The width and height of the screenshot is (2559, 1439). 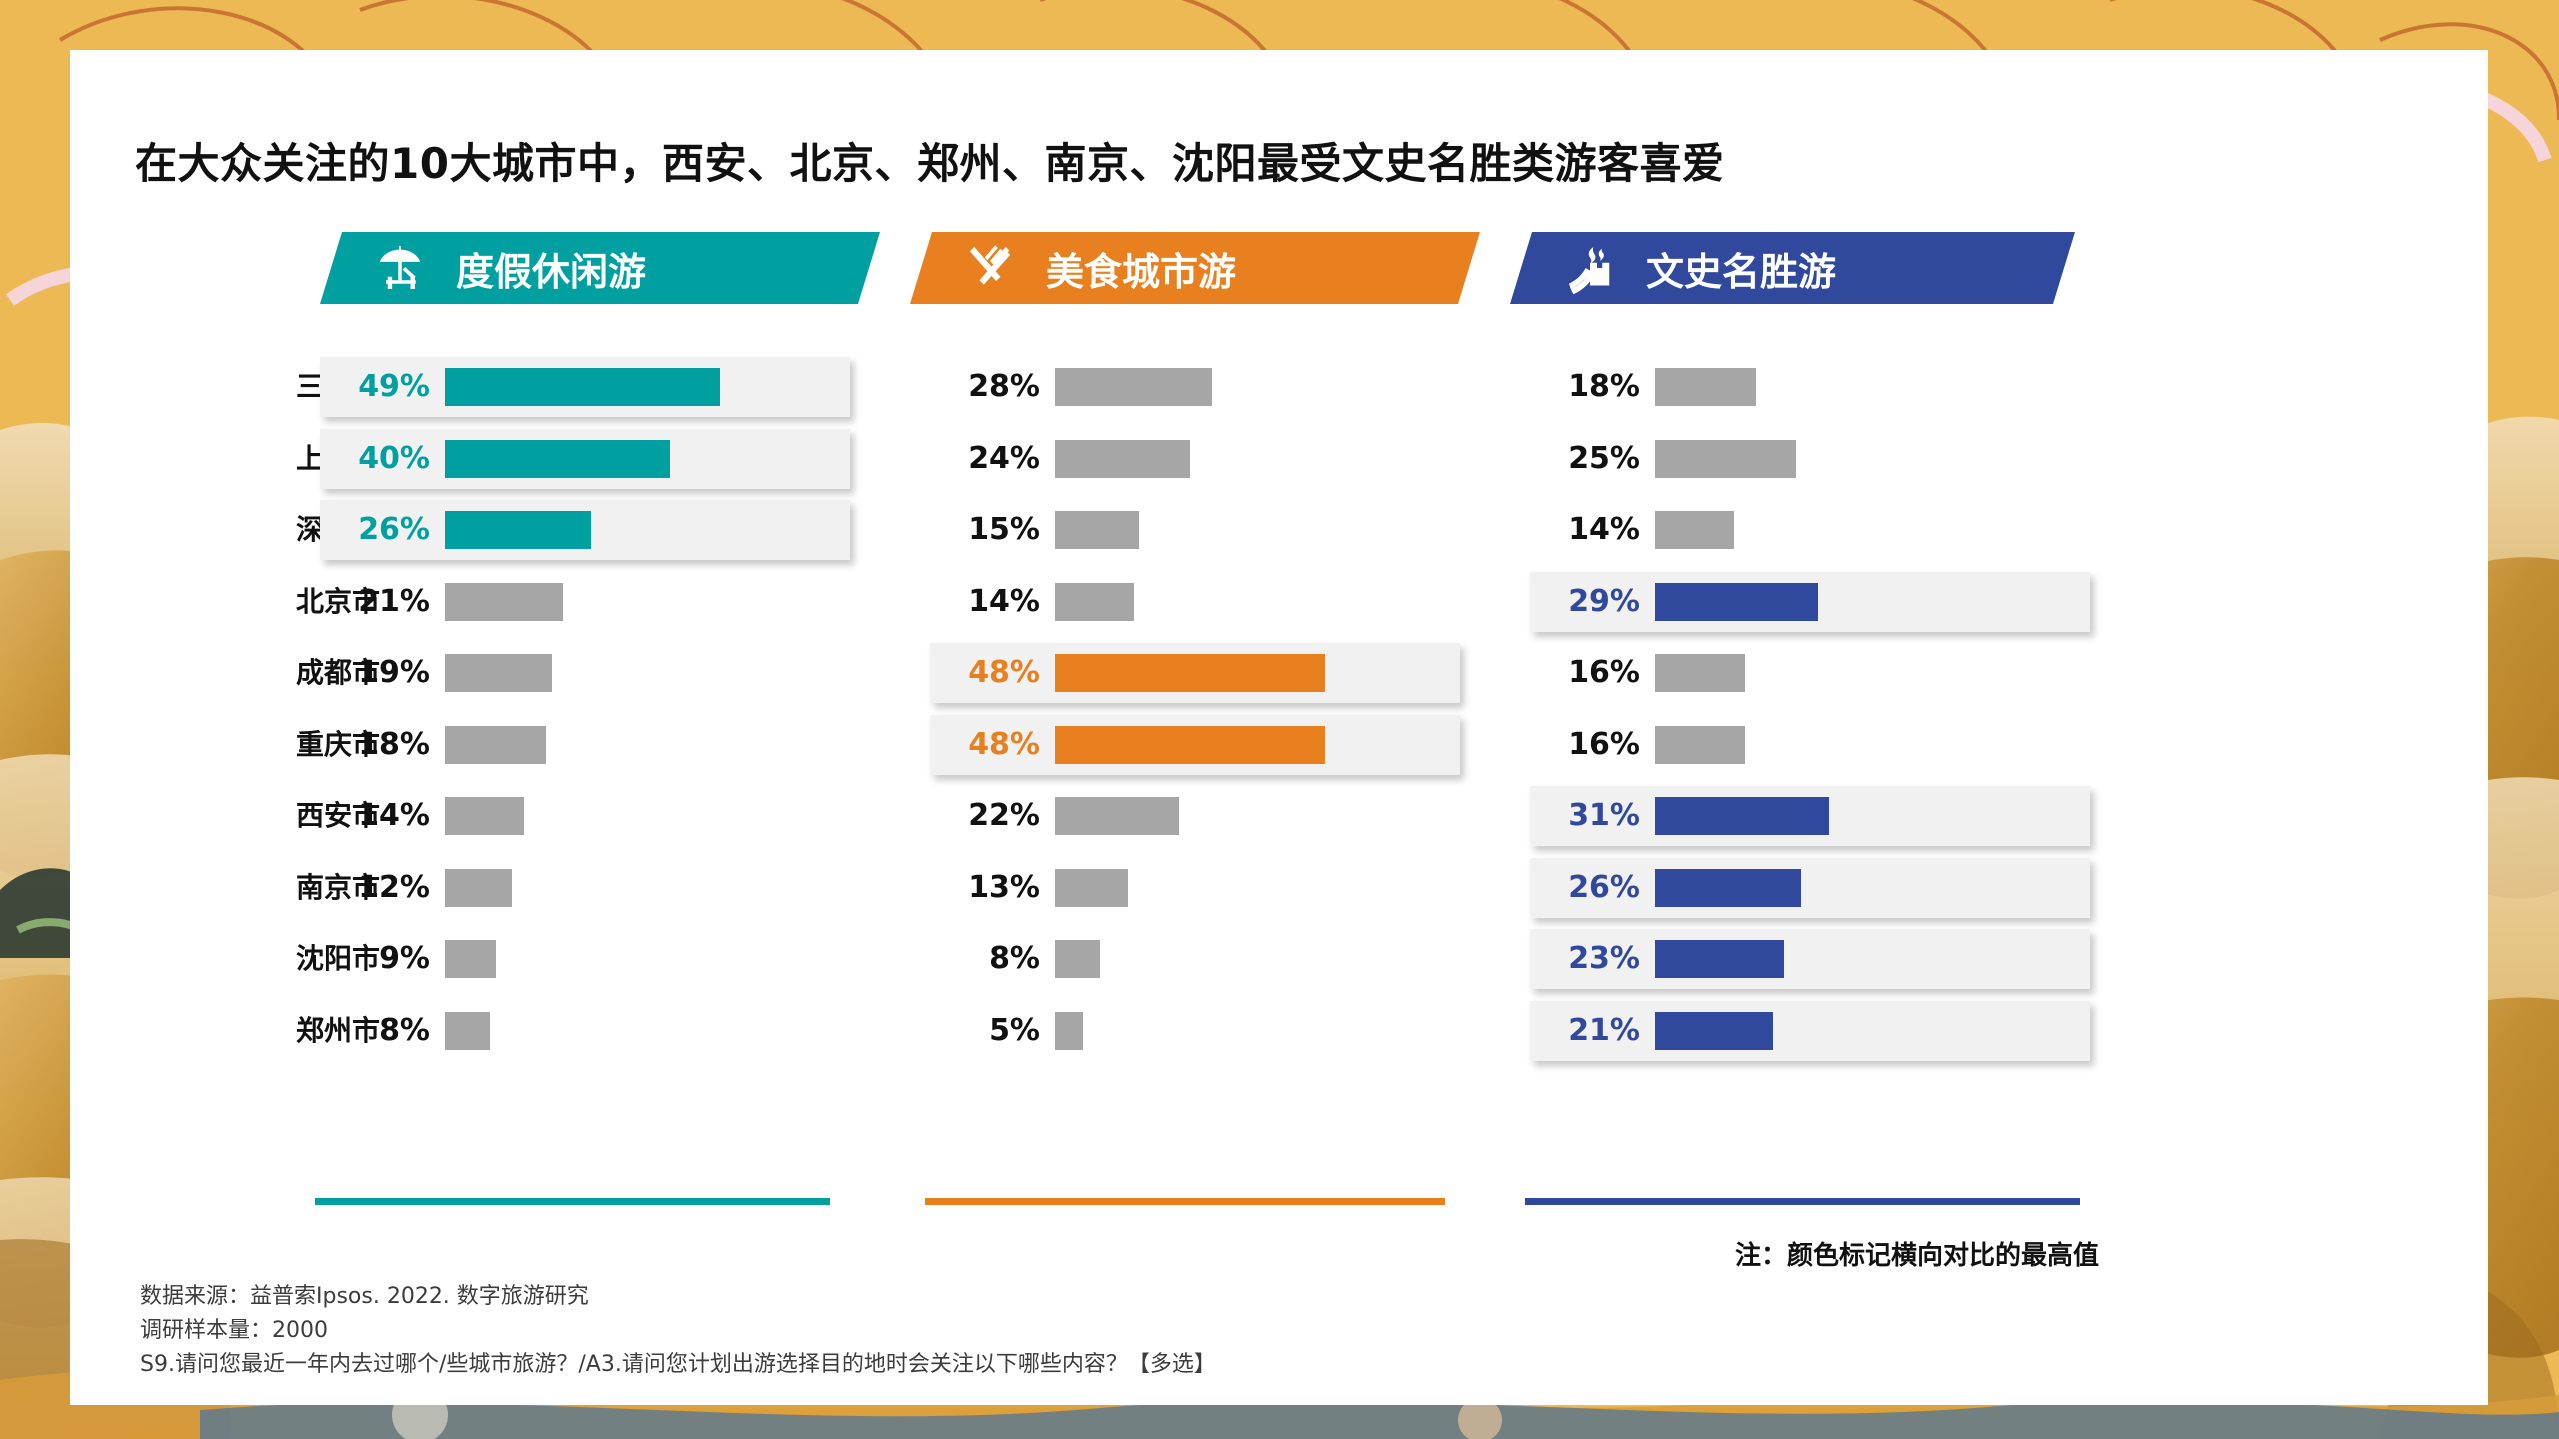 I want to click on value-label: 12%, so click(x=394, y=887).